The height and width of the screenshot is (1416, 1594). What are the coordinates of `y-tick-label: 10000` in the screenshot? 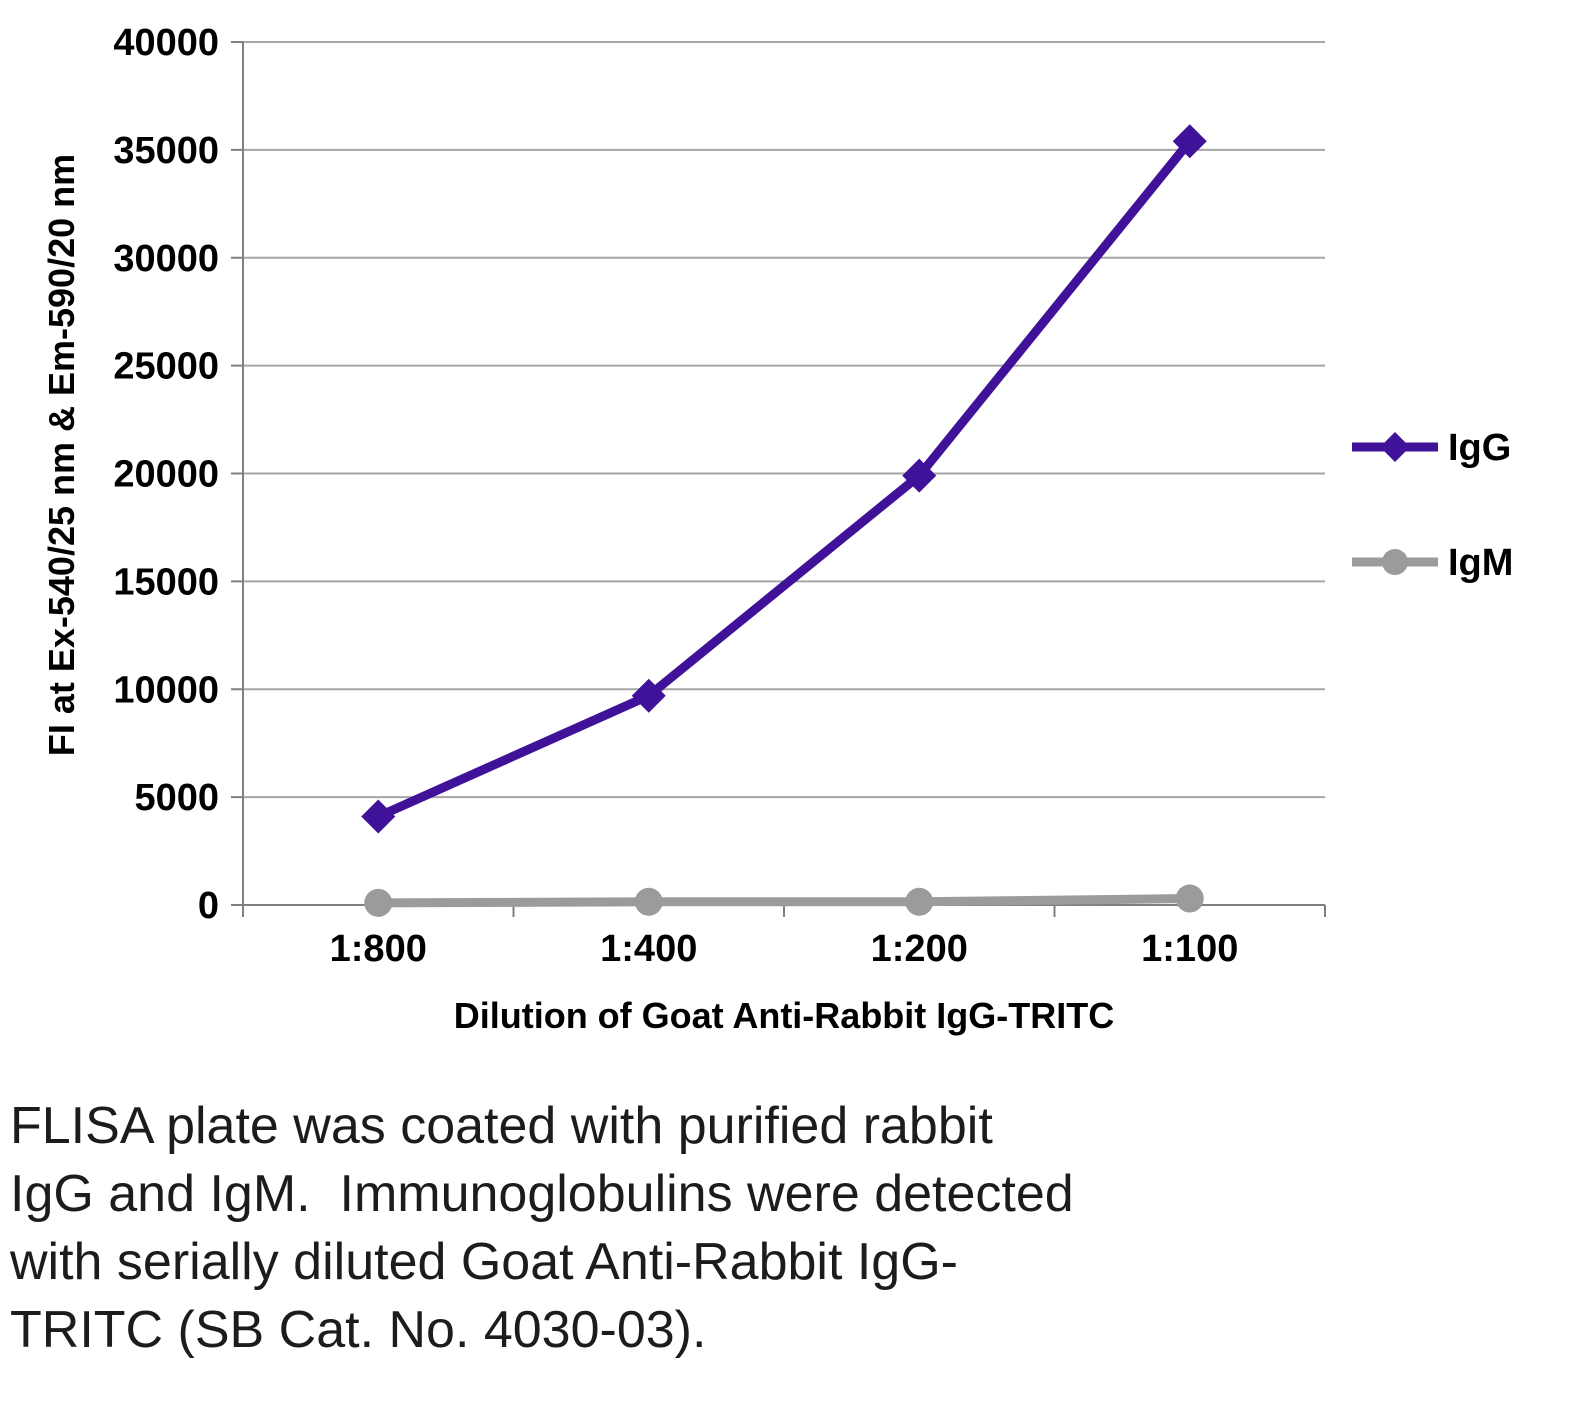 It's located at (166, 690).